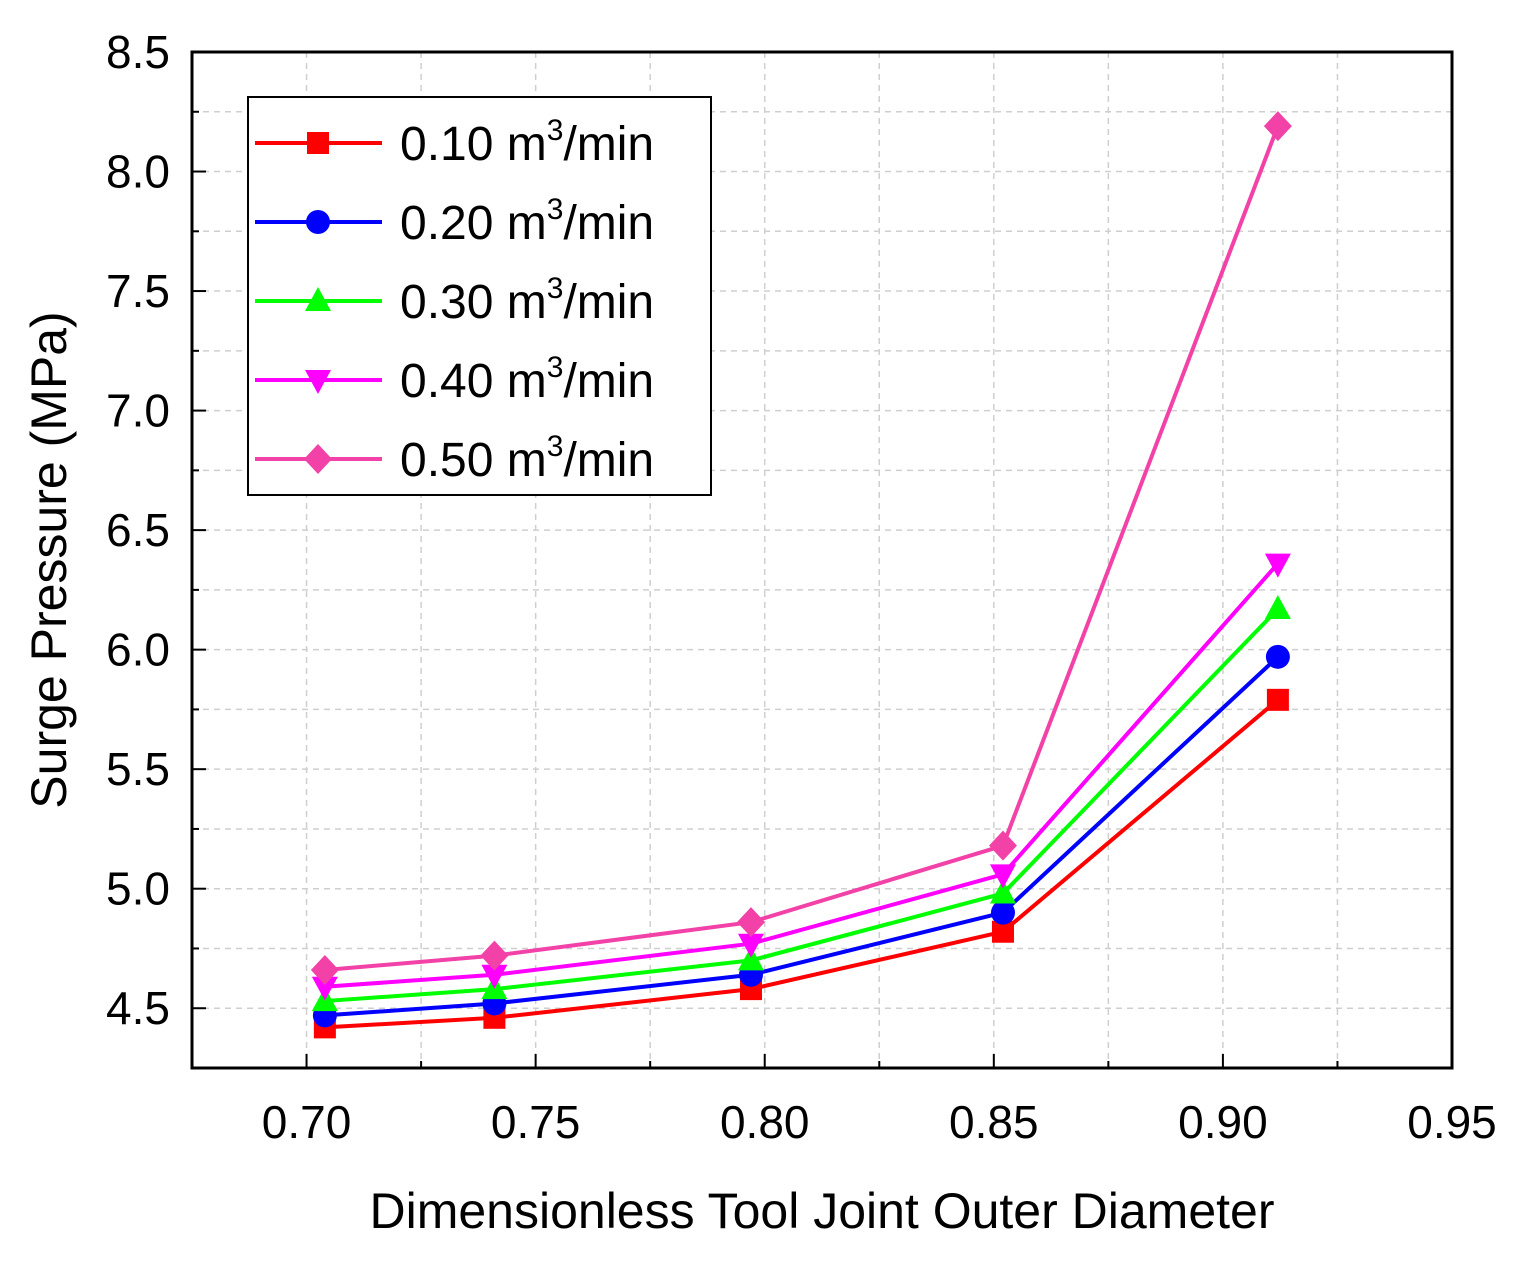  I want to click on x-tick-label: 0.85, so click(994, 1122).